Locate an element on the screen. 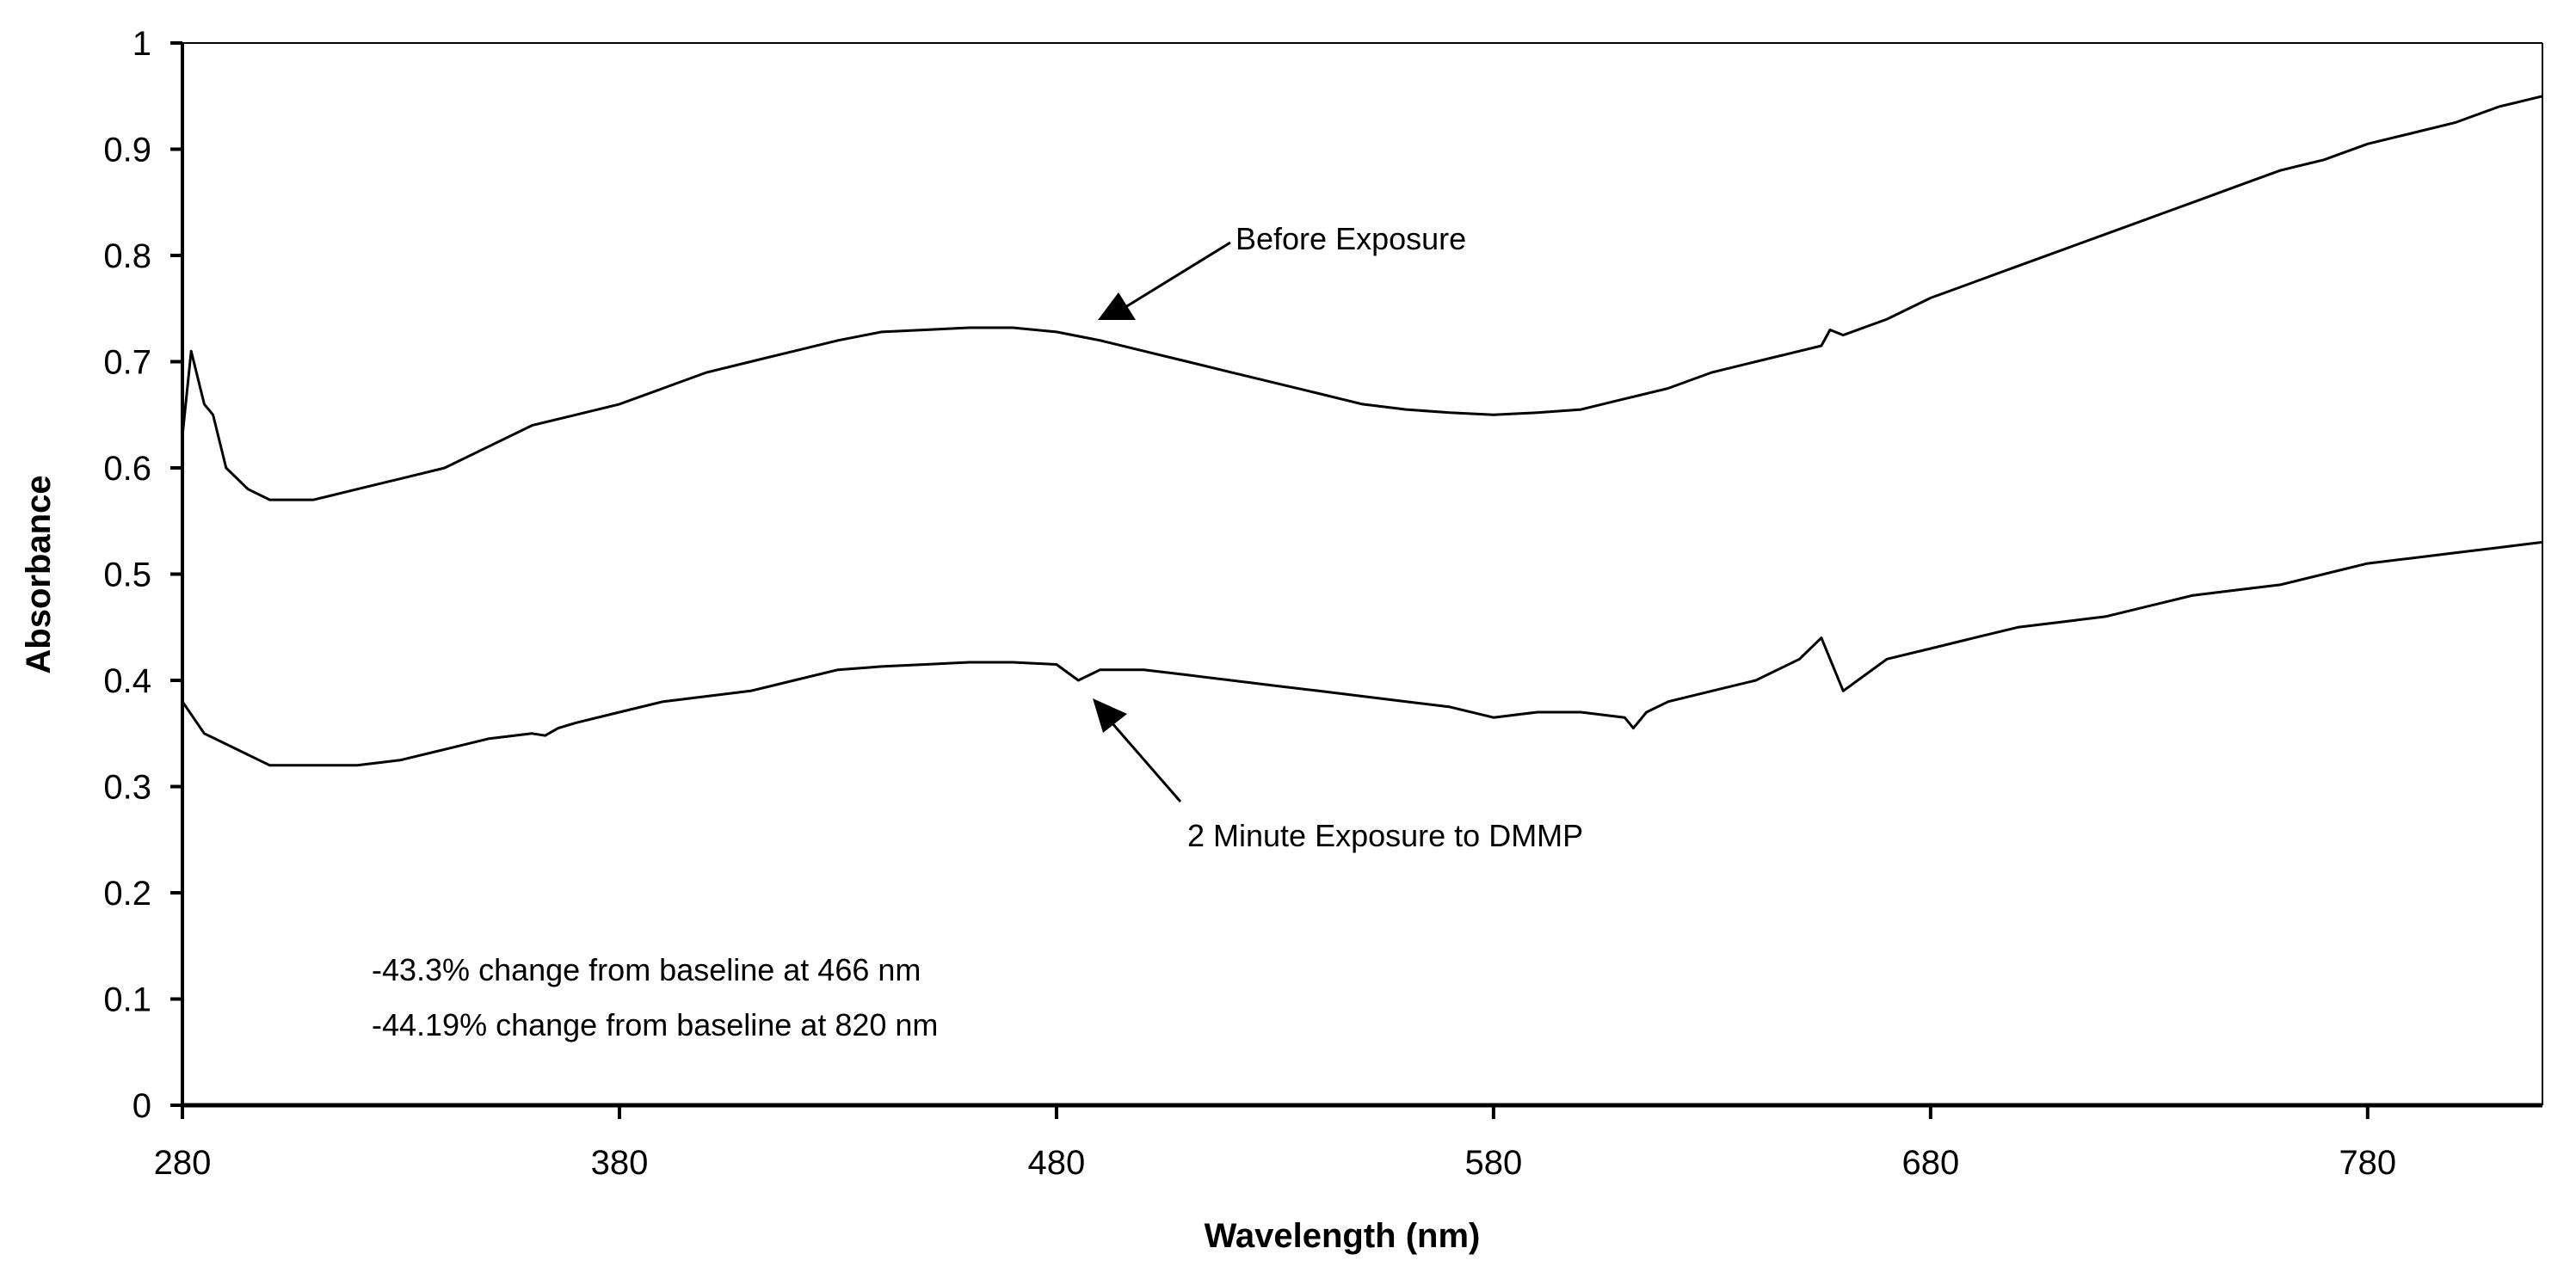  before-arrowhead-icon is located at coordinates (1117, 306).